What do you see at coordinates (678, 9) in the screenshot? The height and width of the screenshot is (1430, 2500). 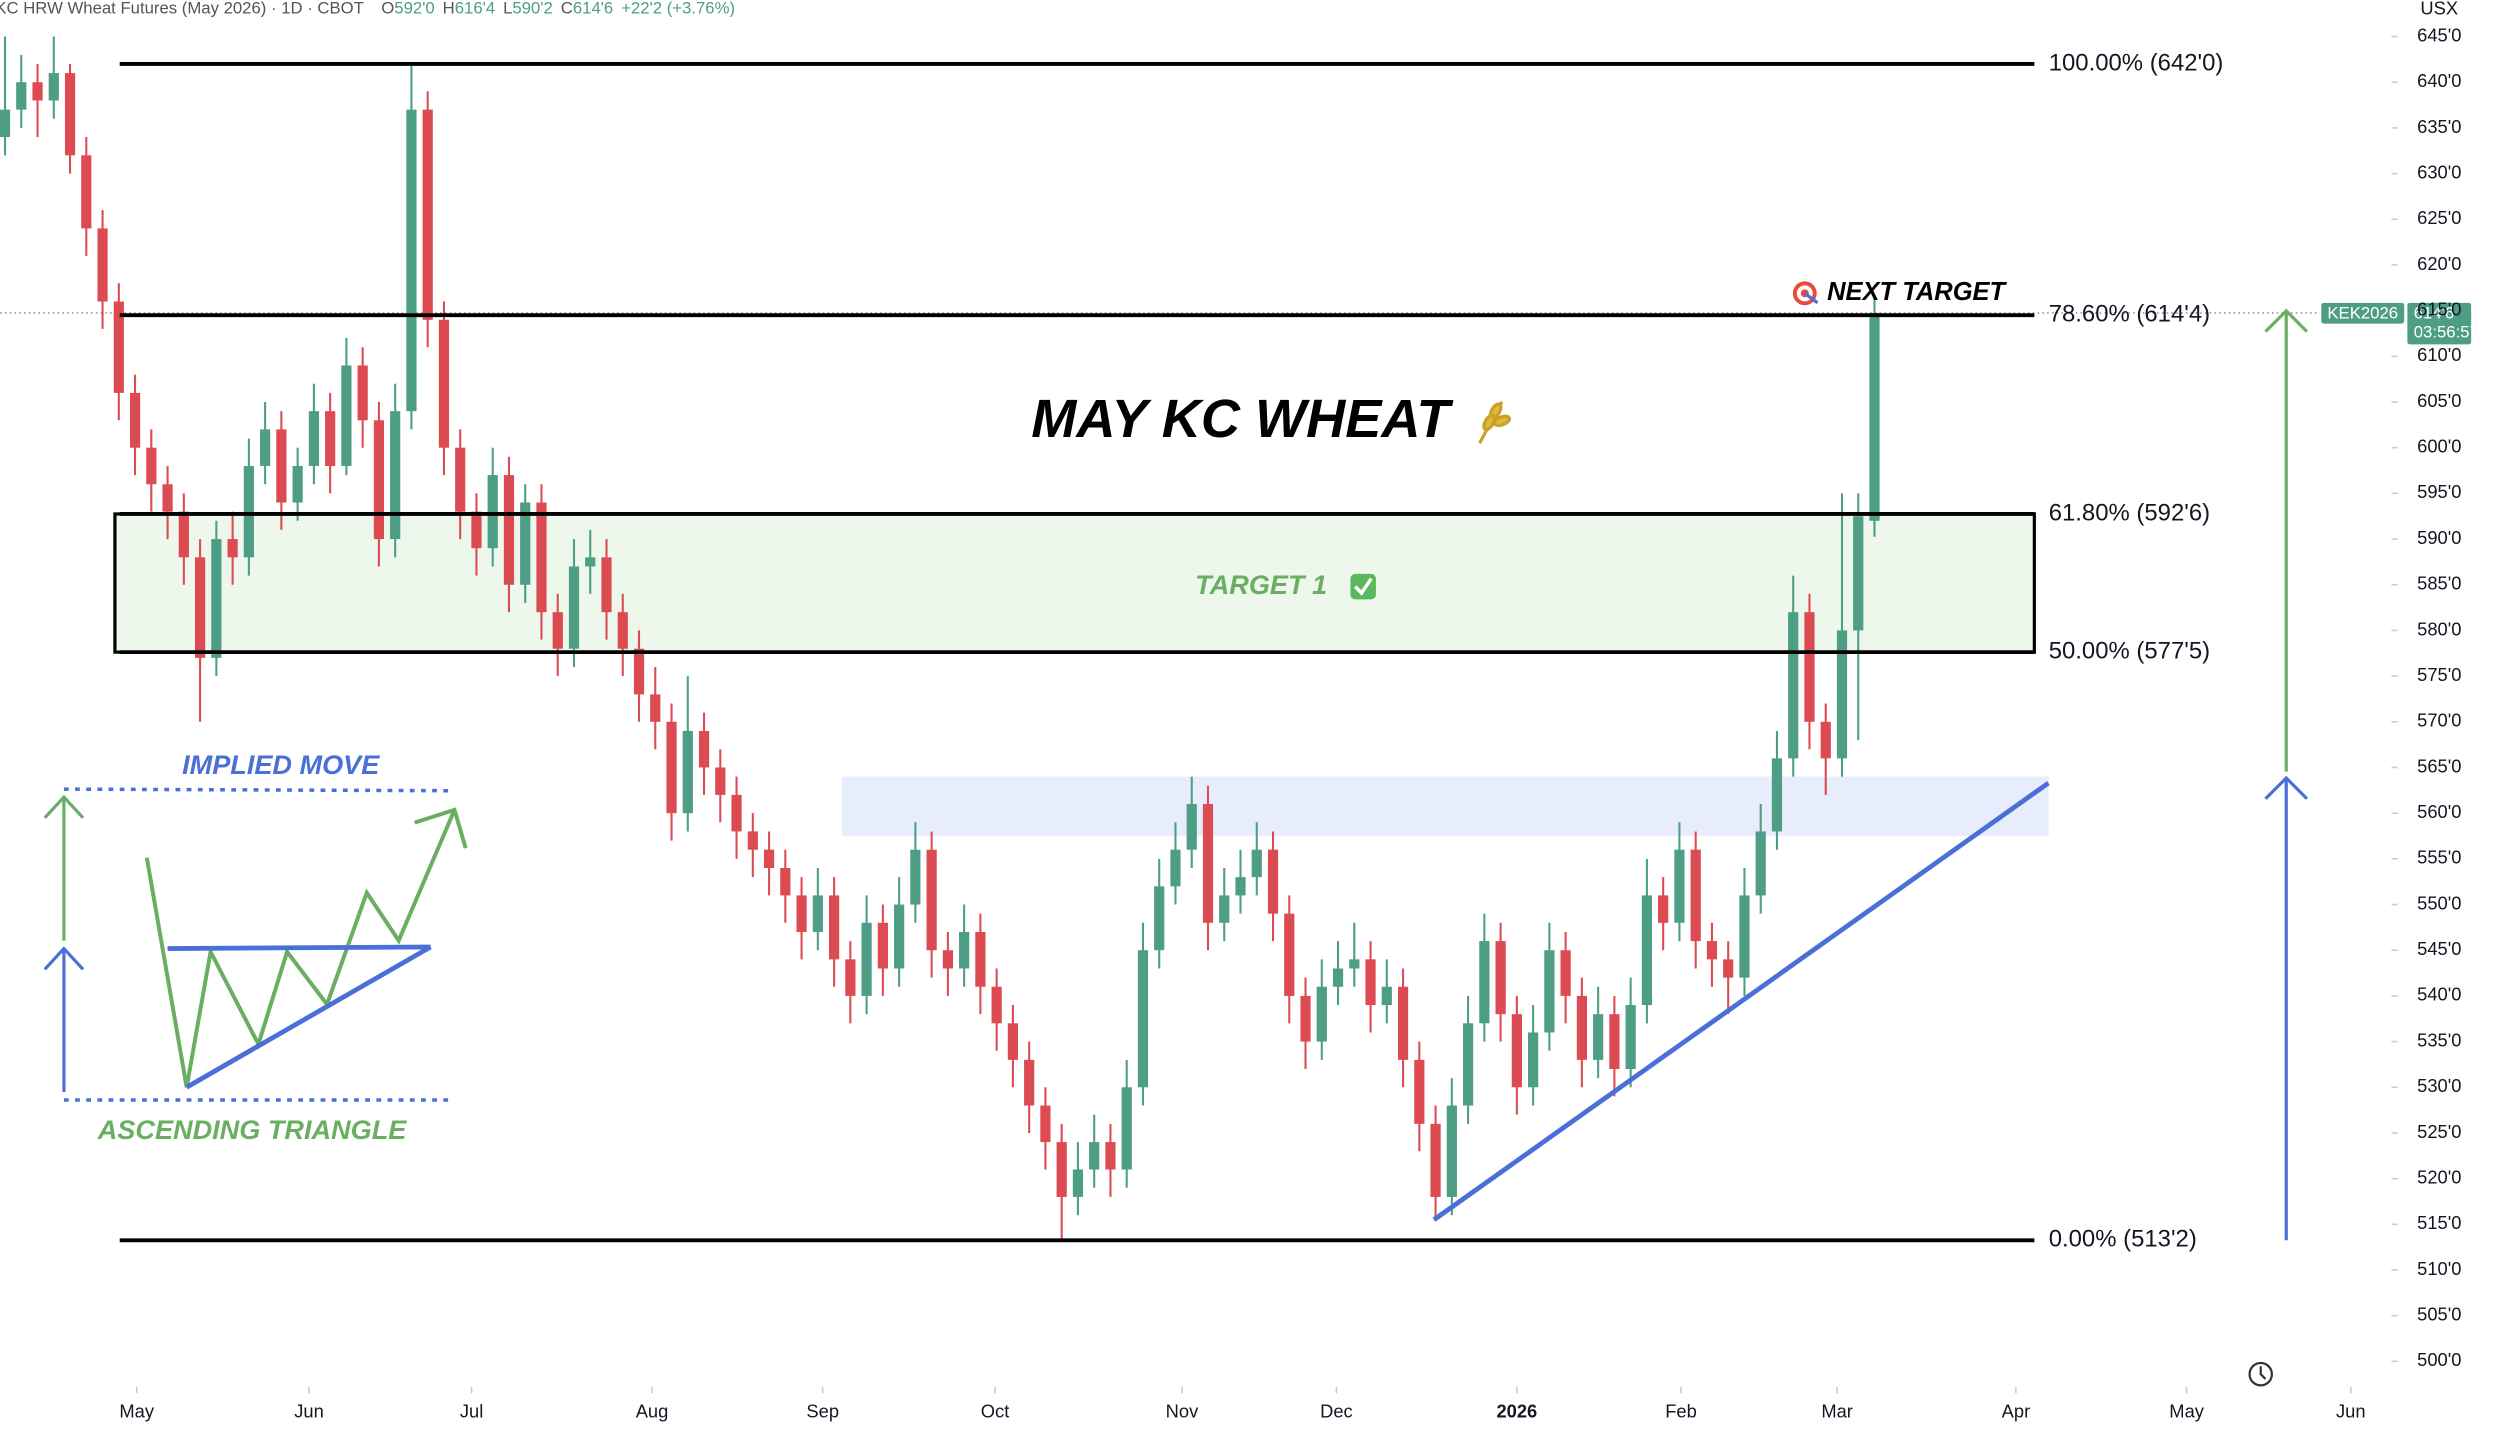 I see `header-change: +22'2 (+3.76%)` at bounding box center [678, 9].